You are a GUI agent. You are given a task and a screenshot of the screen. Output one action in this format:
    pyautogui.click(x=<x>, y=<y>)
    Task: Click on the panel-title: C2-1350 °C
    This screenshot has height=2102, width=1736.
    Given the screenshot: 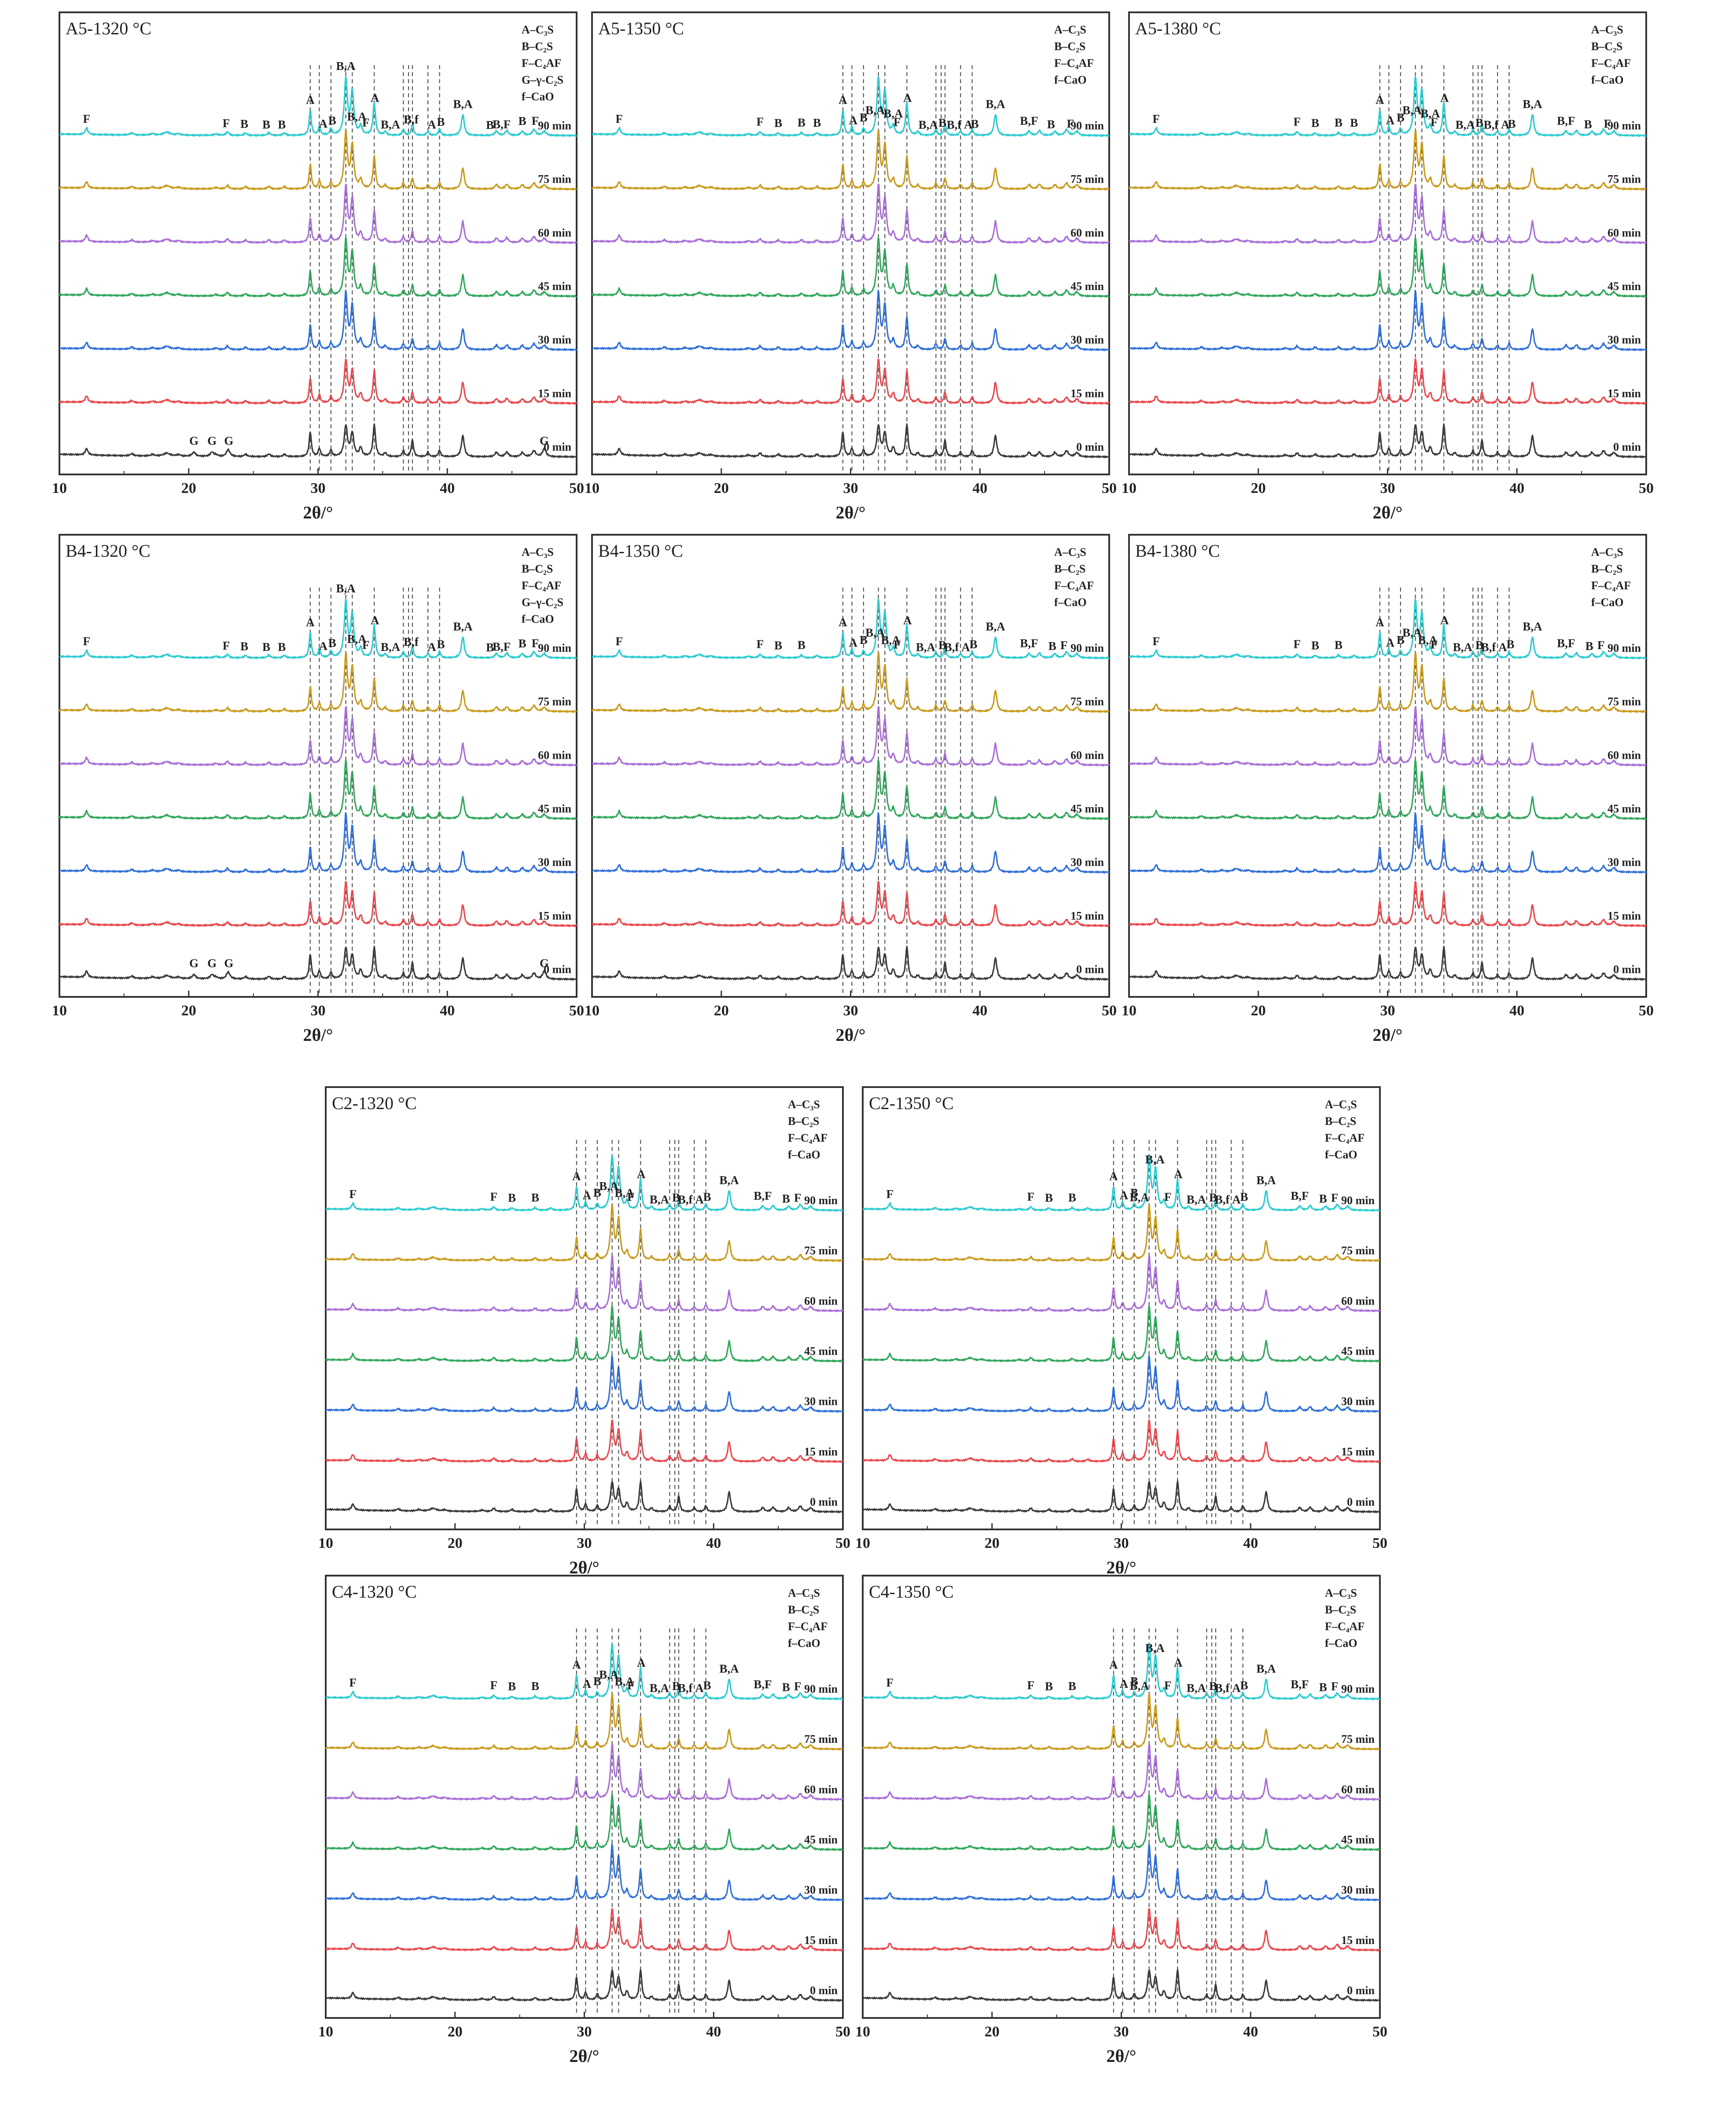 What is the action you would take?
    pyautogui.click(x=911, y=1103)
    